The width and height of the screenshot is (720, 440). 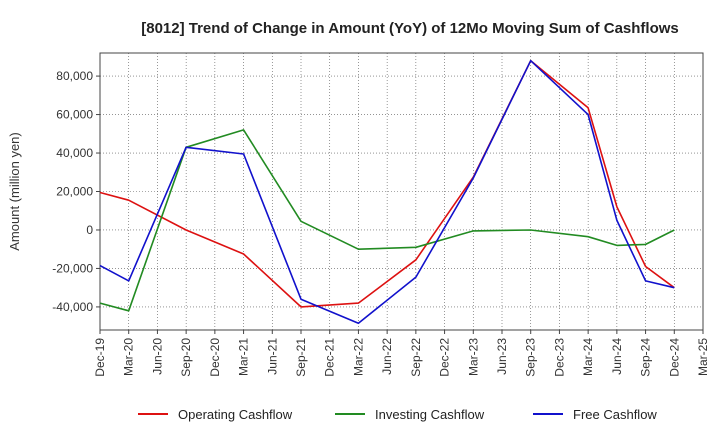 I want to click on legend-label: Operating Cashflow, so click(x=235, y=414).